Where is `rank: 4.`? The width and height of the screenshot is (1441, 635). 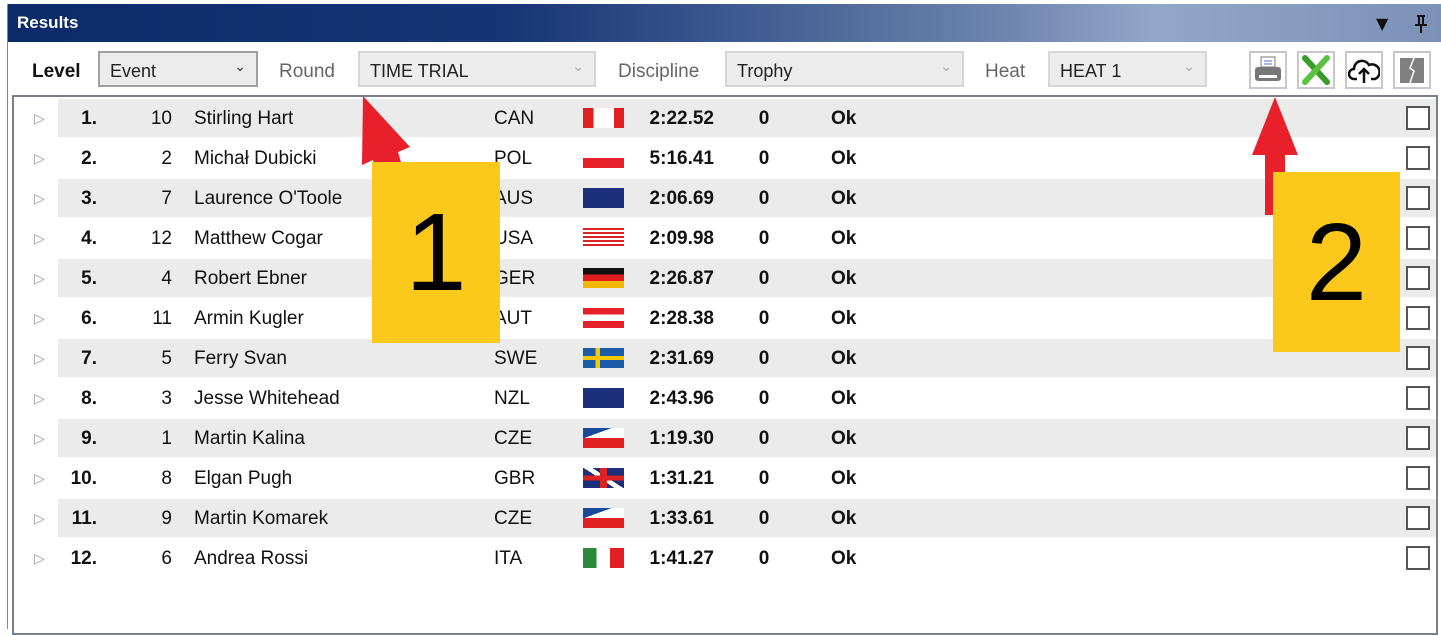
rank: 4. is located at coordinates (89, 238).